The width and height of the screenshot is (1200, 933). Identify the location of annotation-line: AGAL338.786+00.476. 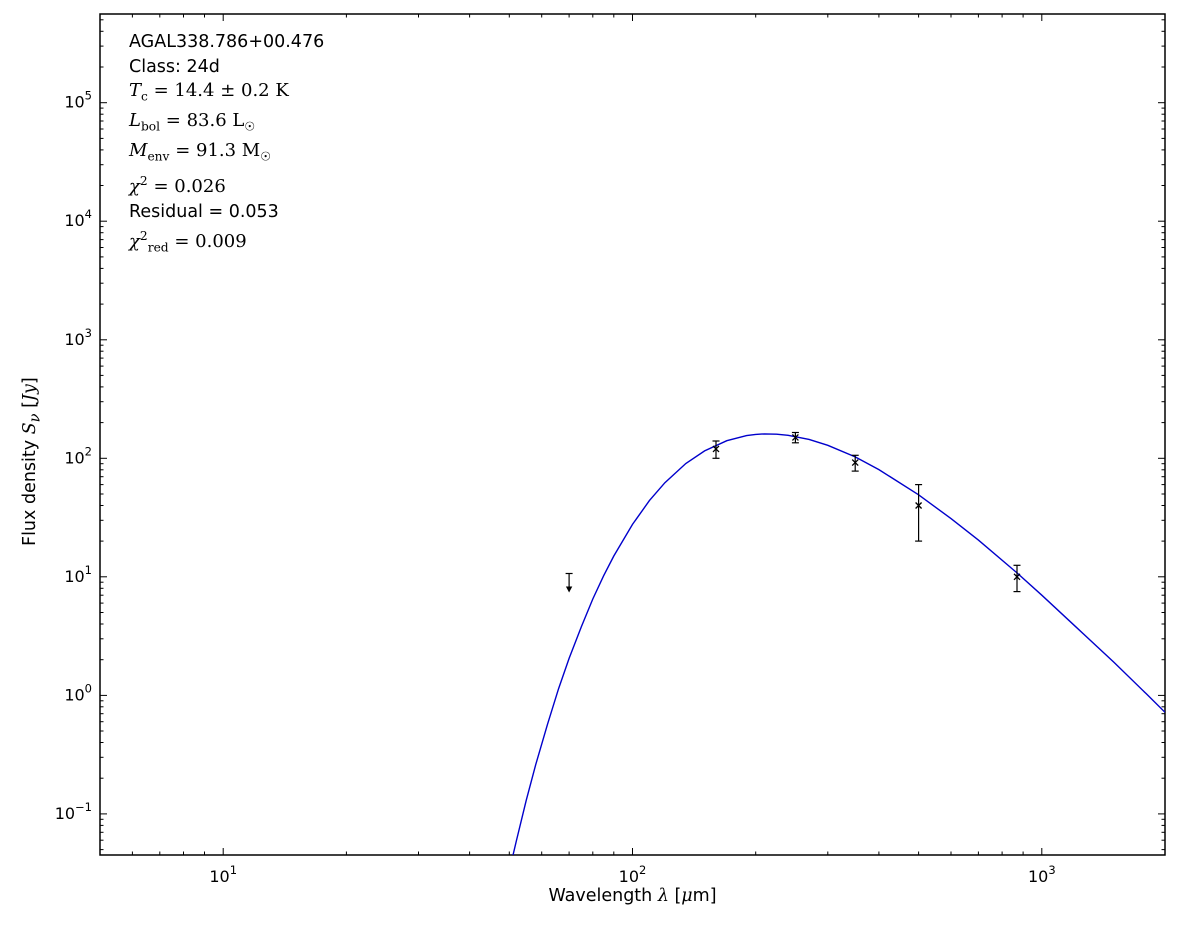
(227, 42).